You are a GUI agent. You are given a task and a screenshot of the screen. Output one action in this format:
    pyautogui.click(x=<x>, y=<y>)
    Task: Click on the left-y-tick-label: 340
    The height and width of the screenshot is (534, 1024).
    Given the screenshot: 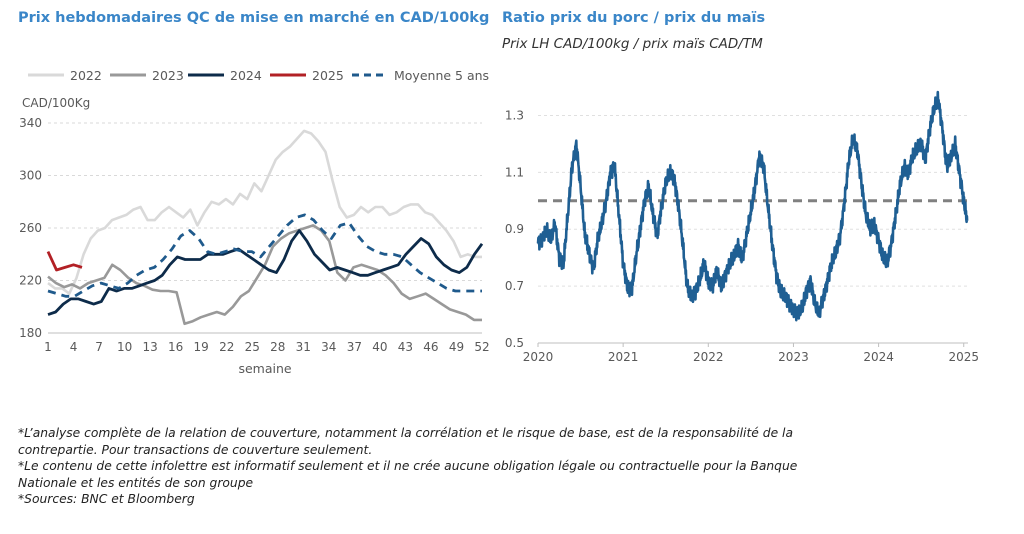 What is the action you would take?
    pyautogui.click(x=30, y=123)
    